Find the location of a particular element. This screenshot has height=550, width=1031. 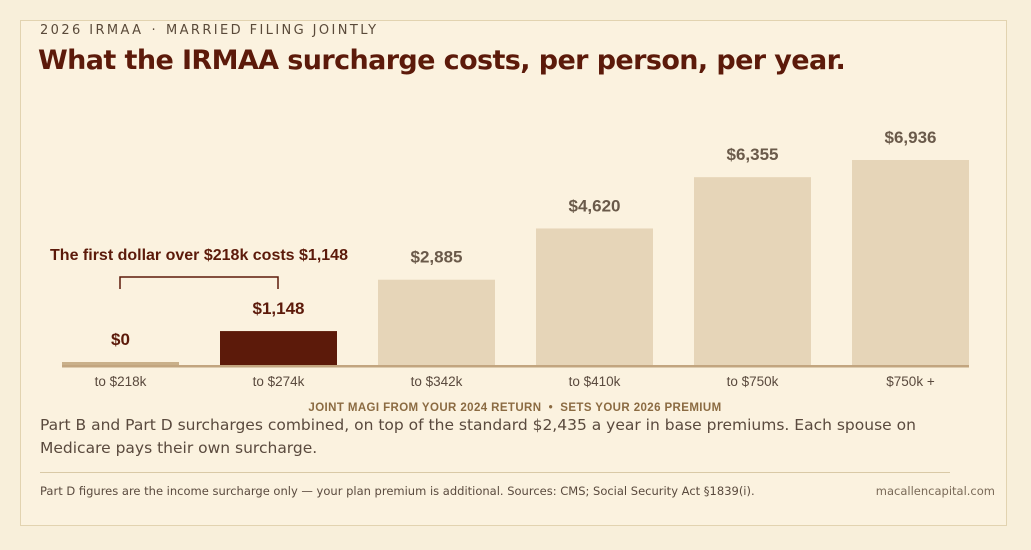

value-label-0: $0 is located at coordinates (120, 339).